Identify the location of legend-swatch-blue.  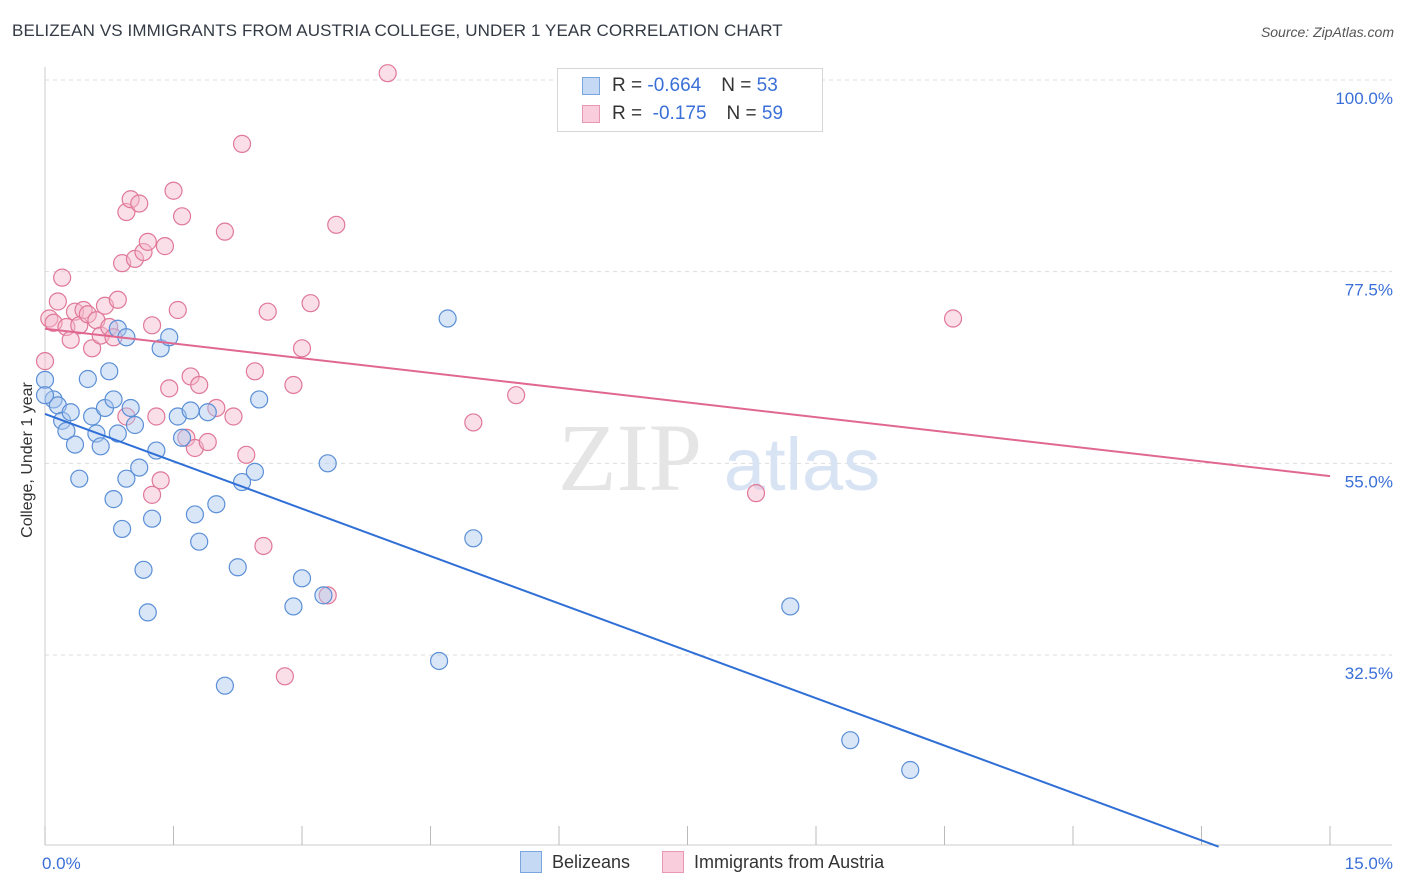
(591, 86).